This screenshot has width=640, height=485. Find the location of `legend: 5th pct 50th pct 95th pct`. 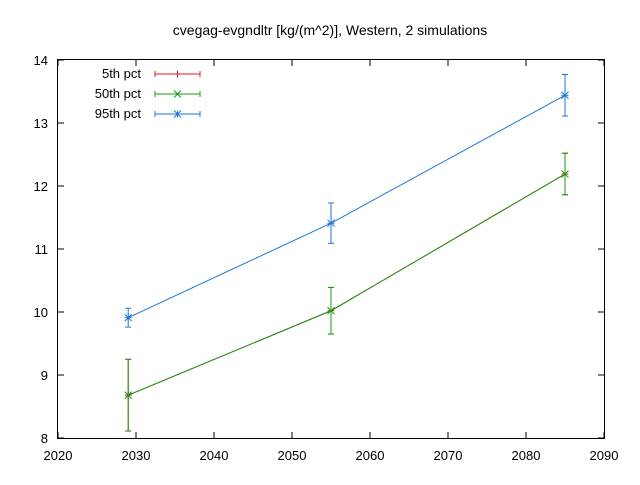

legend: 5th pct 50th pct 95th pct is located at coordinates (148, 93).